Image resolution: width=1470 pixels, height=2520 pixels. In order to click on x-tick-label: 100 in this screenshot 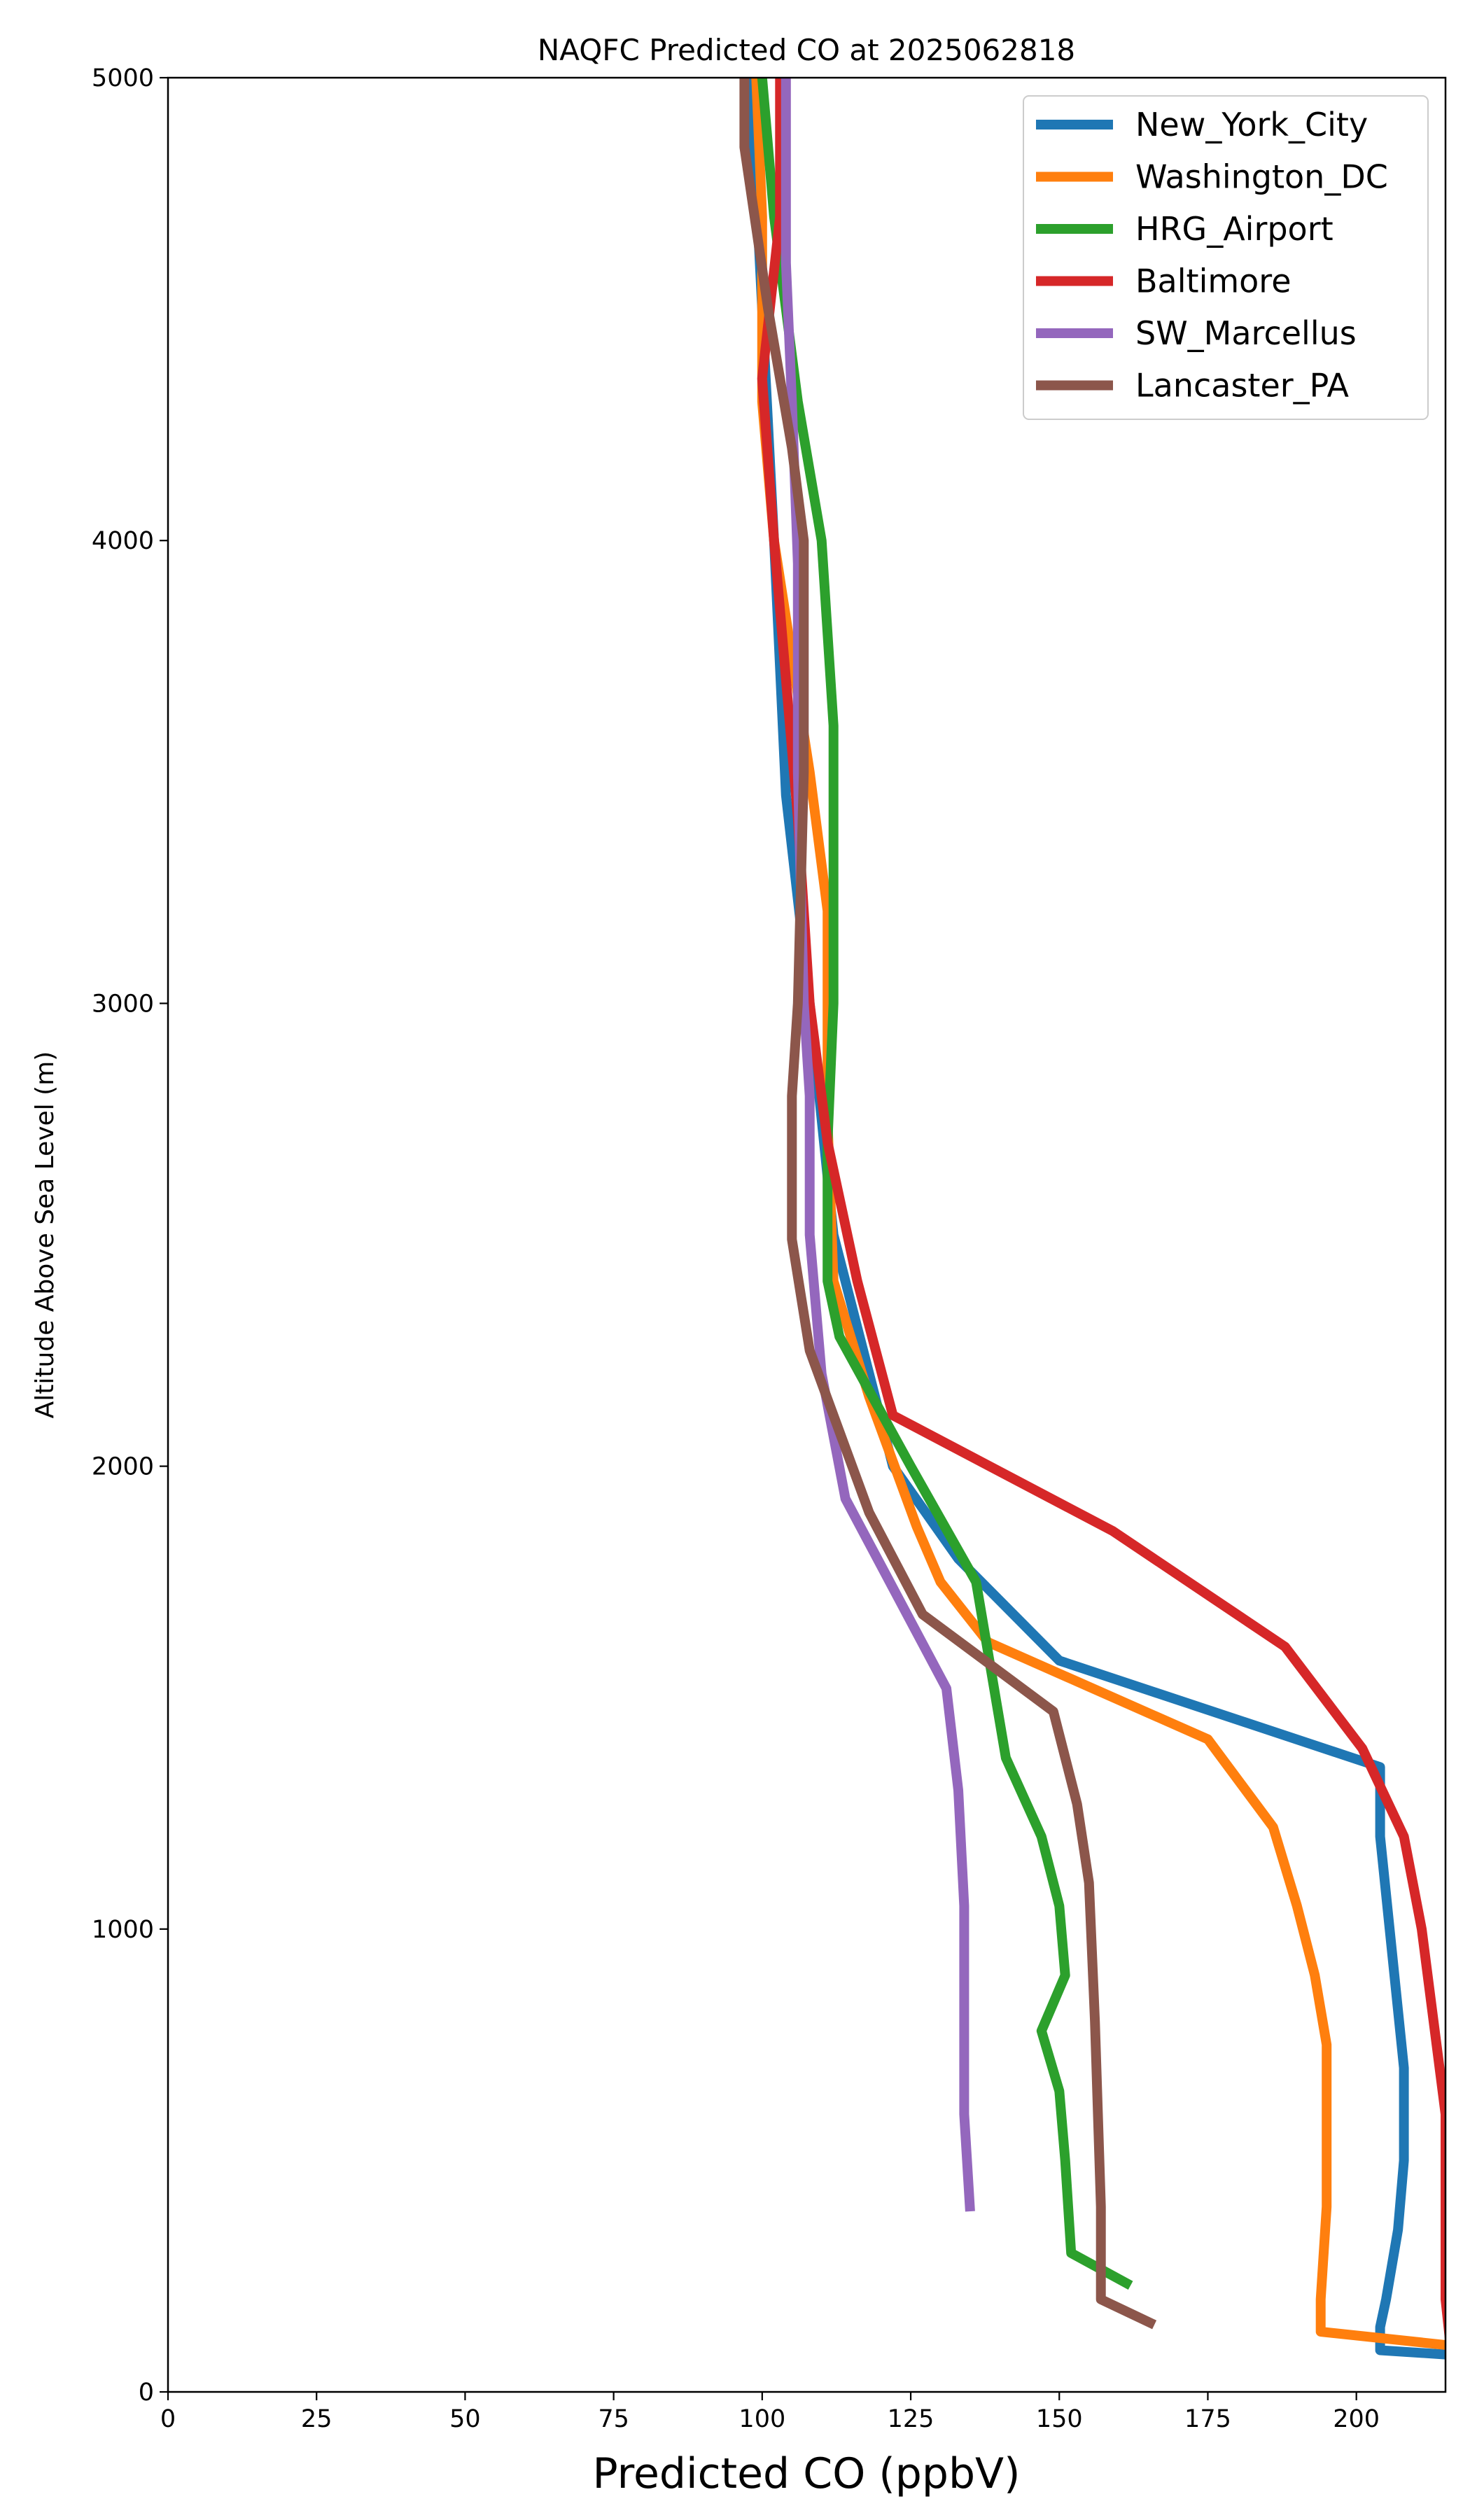, I will do `click(761, 2419)`.